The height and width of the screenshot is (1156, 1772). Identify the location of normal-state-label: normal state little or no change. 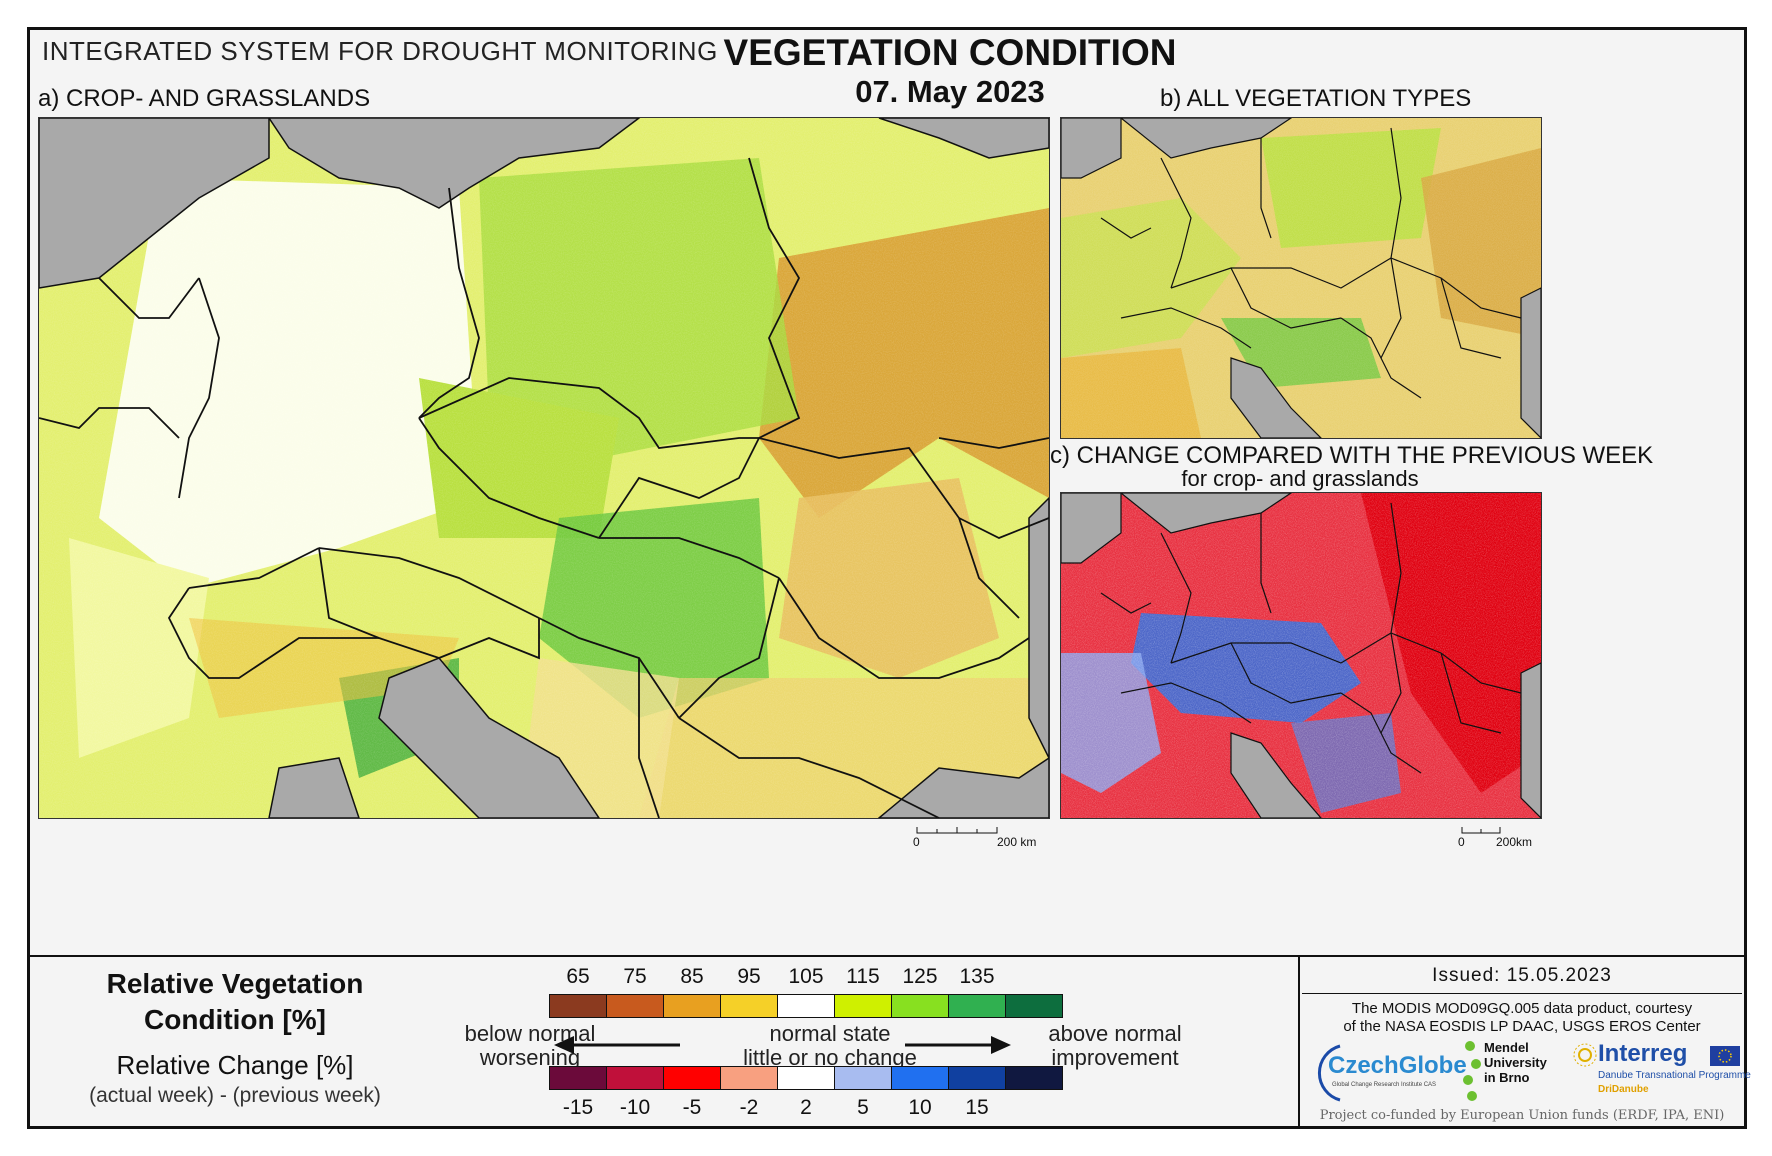
(830, 1046).